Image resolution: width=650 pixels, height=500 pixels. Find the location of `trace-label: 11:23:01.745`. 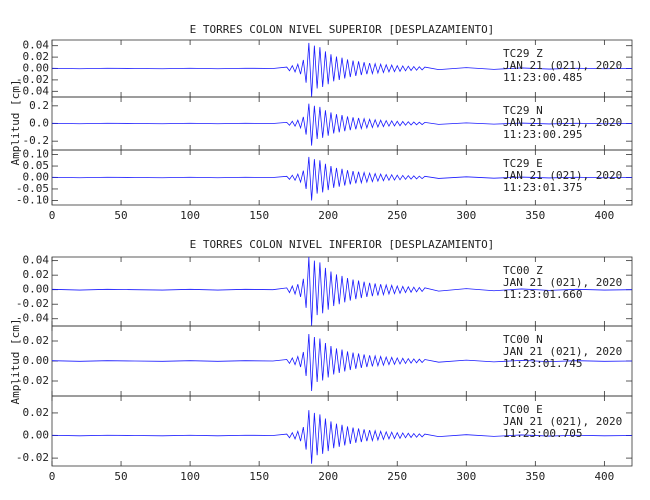

trace-label: 11:23:01.745 is located at coordinates (542, 363).